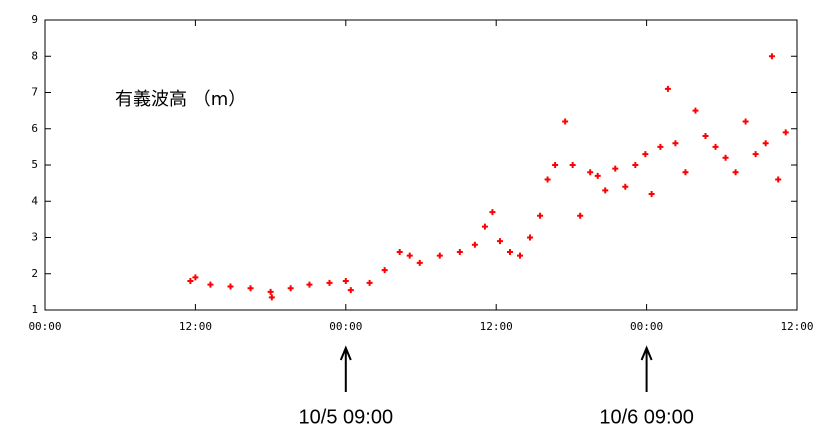  I want to click on y-tick-label: 9, so click(34, 19).